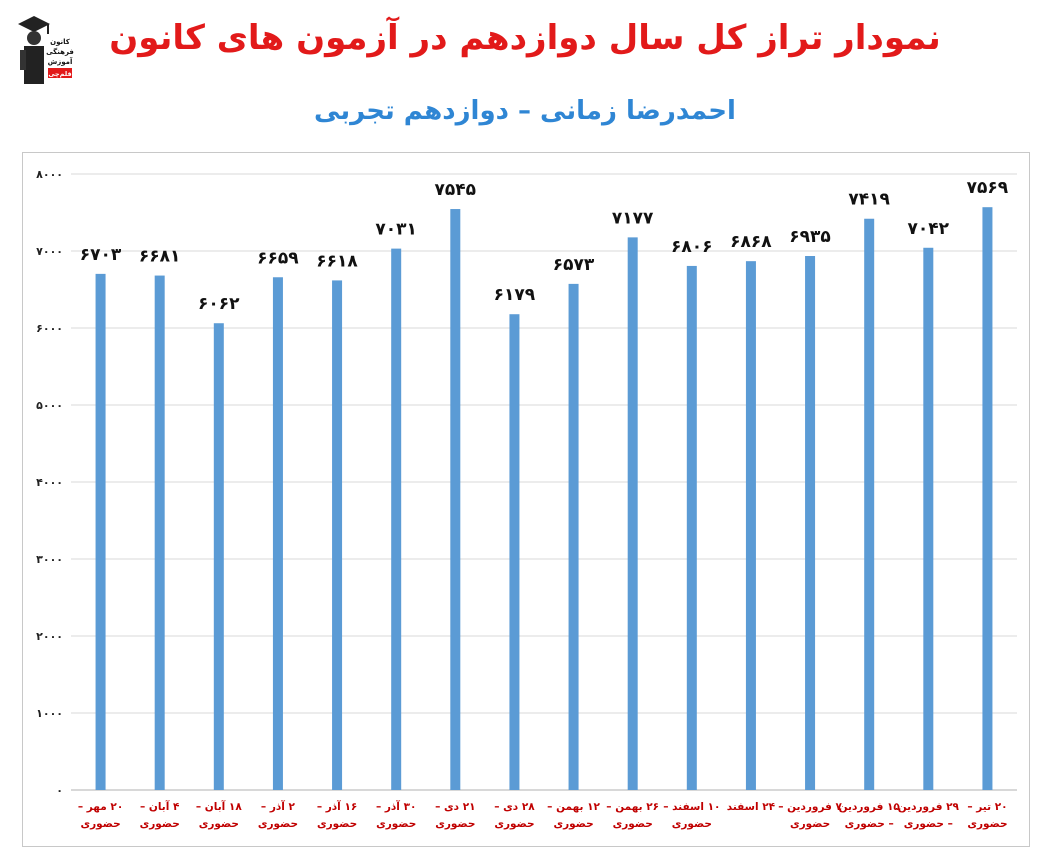  Describe the element at coordinates (59, 790) in the screenshot. I see `y-tick-label: ۰` at that location.